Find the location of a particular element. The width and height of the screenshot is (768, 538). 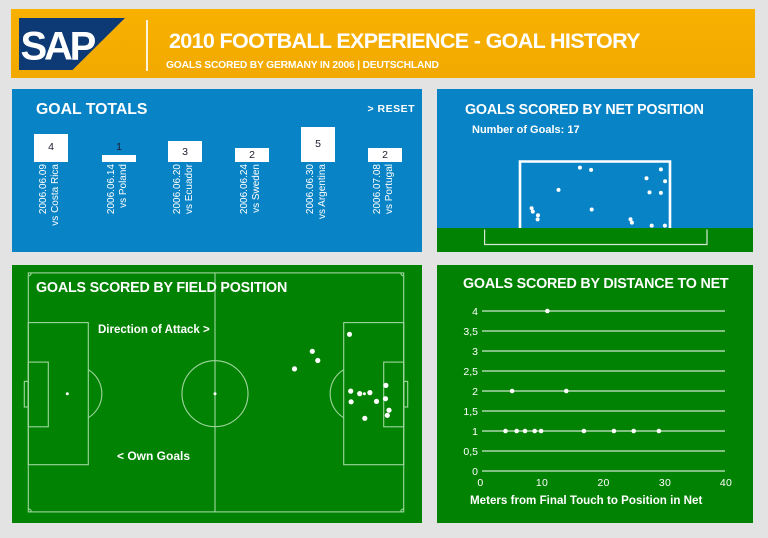

svg-text: 20 is located at coordinates (603, 483).